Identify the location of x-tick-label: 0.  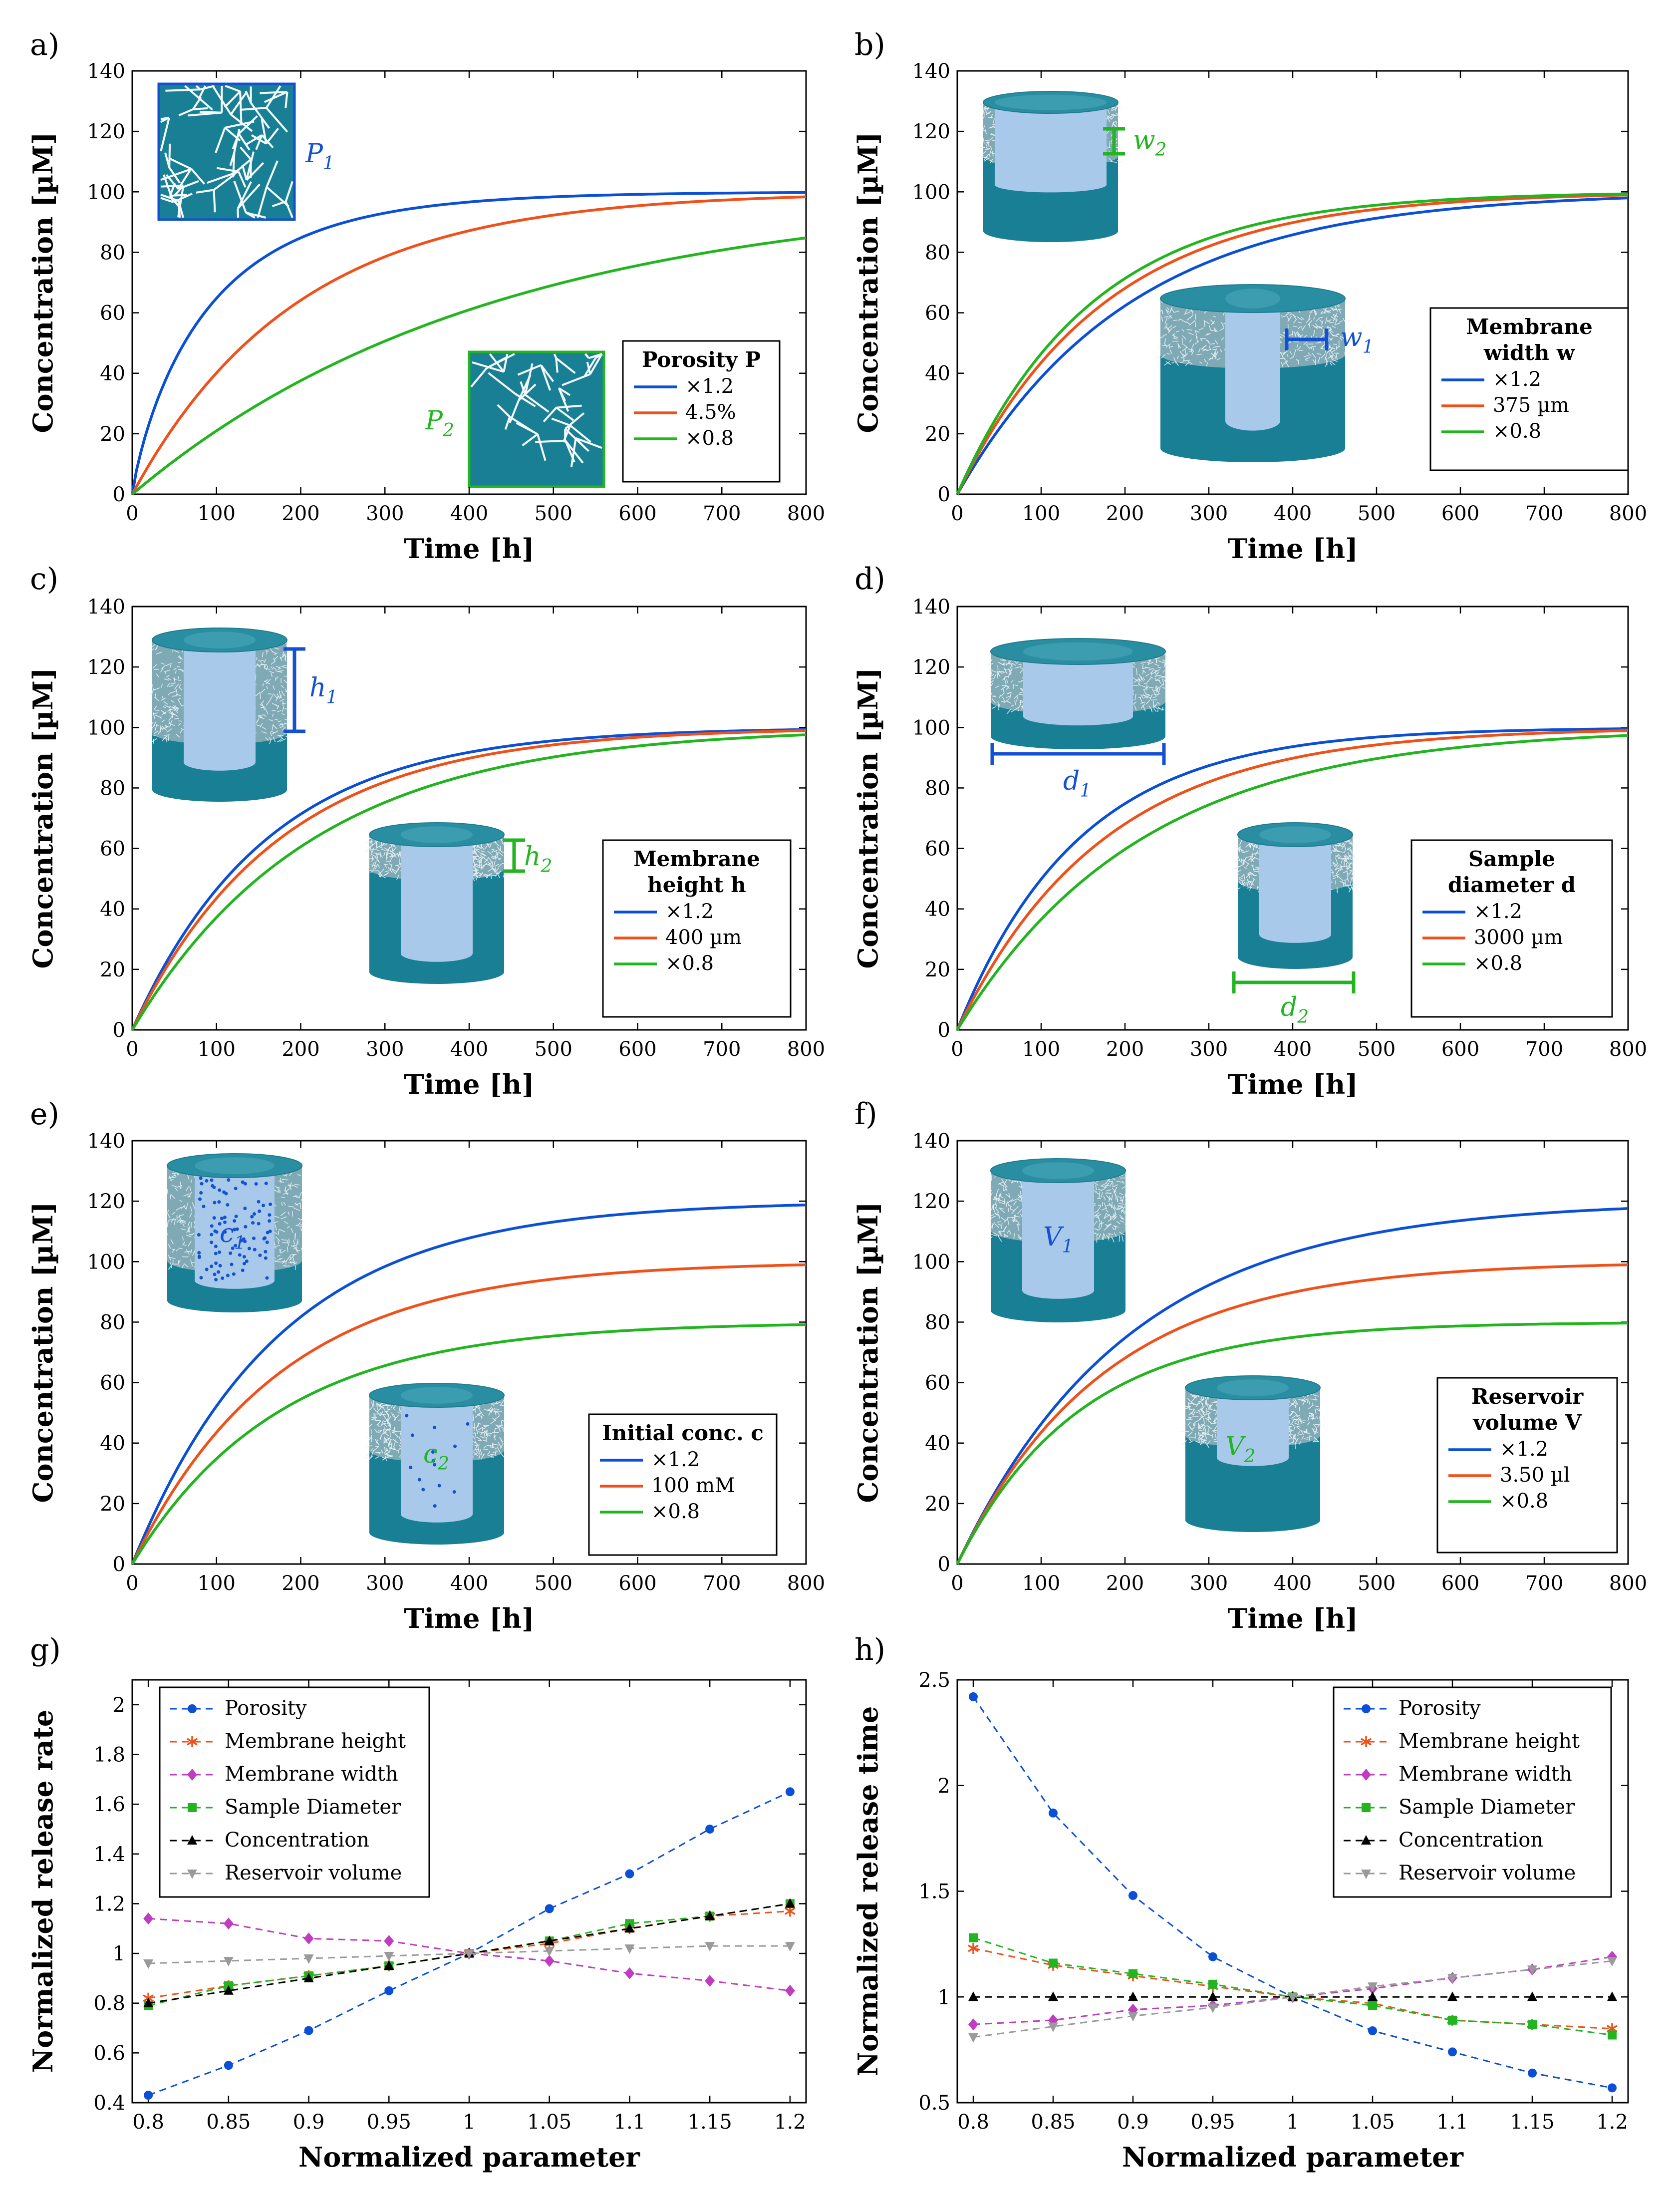
(957, 513).